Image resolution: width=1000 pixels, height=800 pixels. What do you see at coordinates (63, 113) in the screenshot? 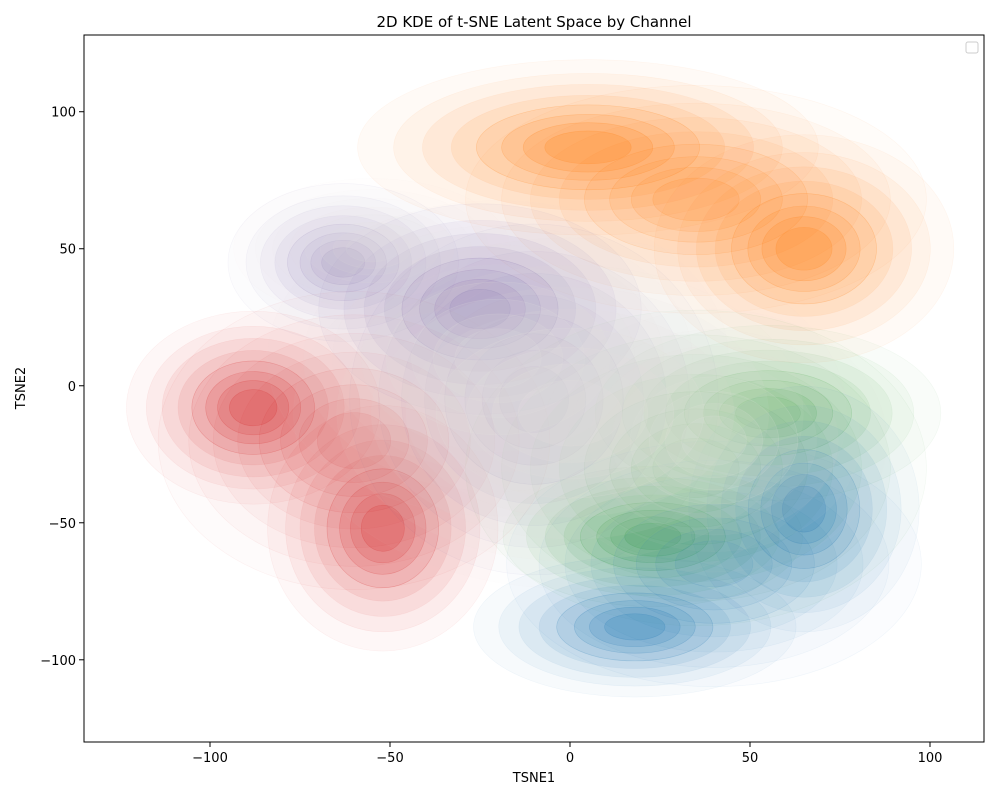
I see `y-tick-label: 100` at bounding box center [63, 113].